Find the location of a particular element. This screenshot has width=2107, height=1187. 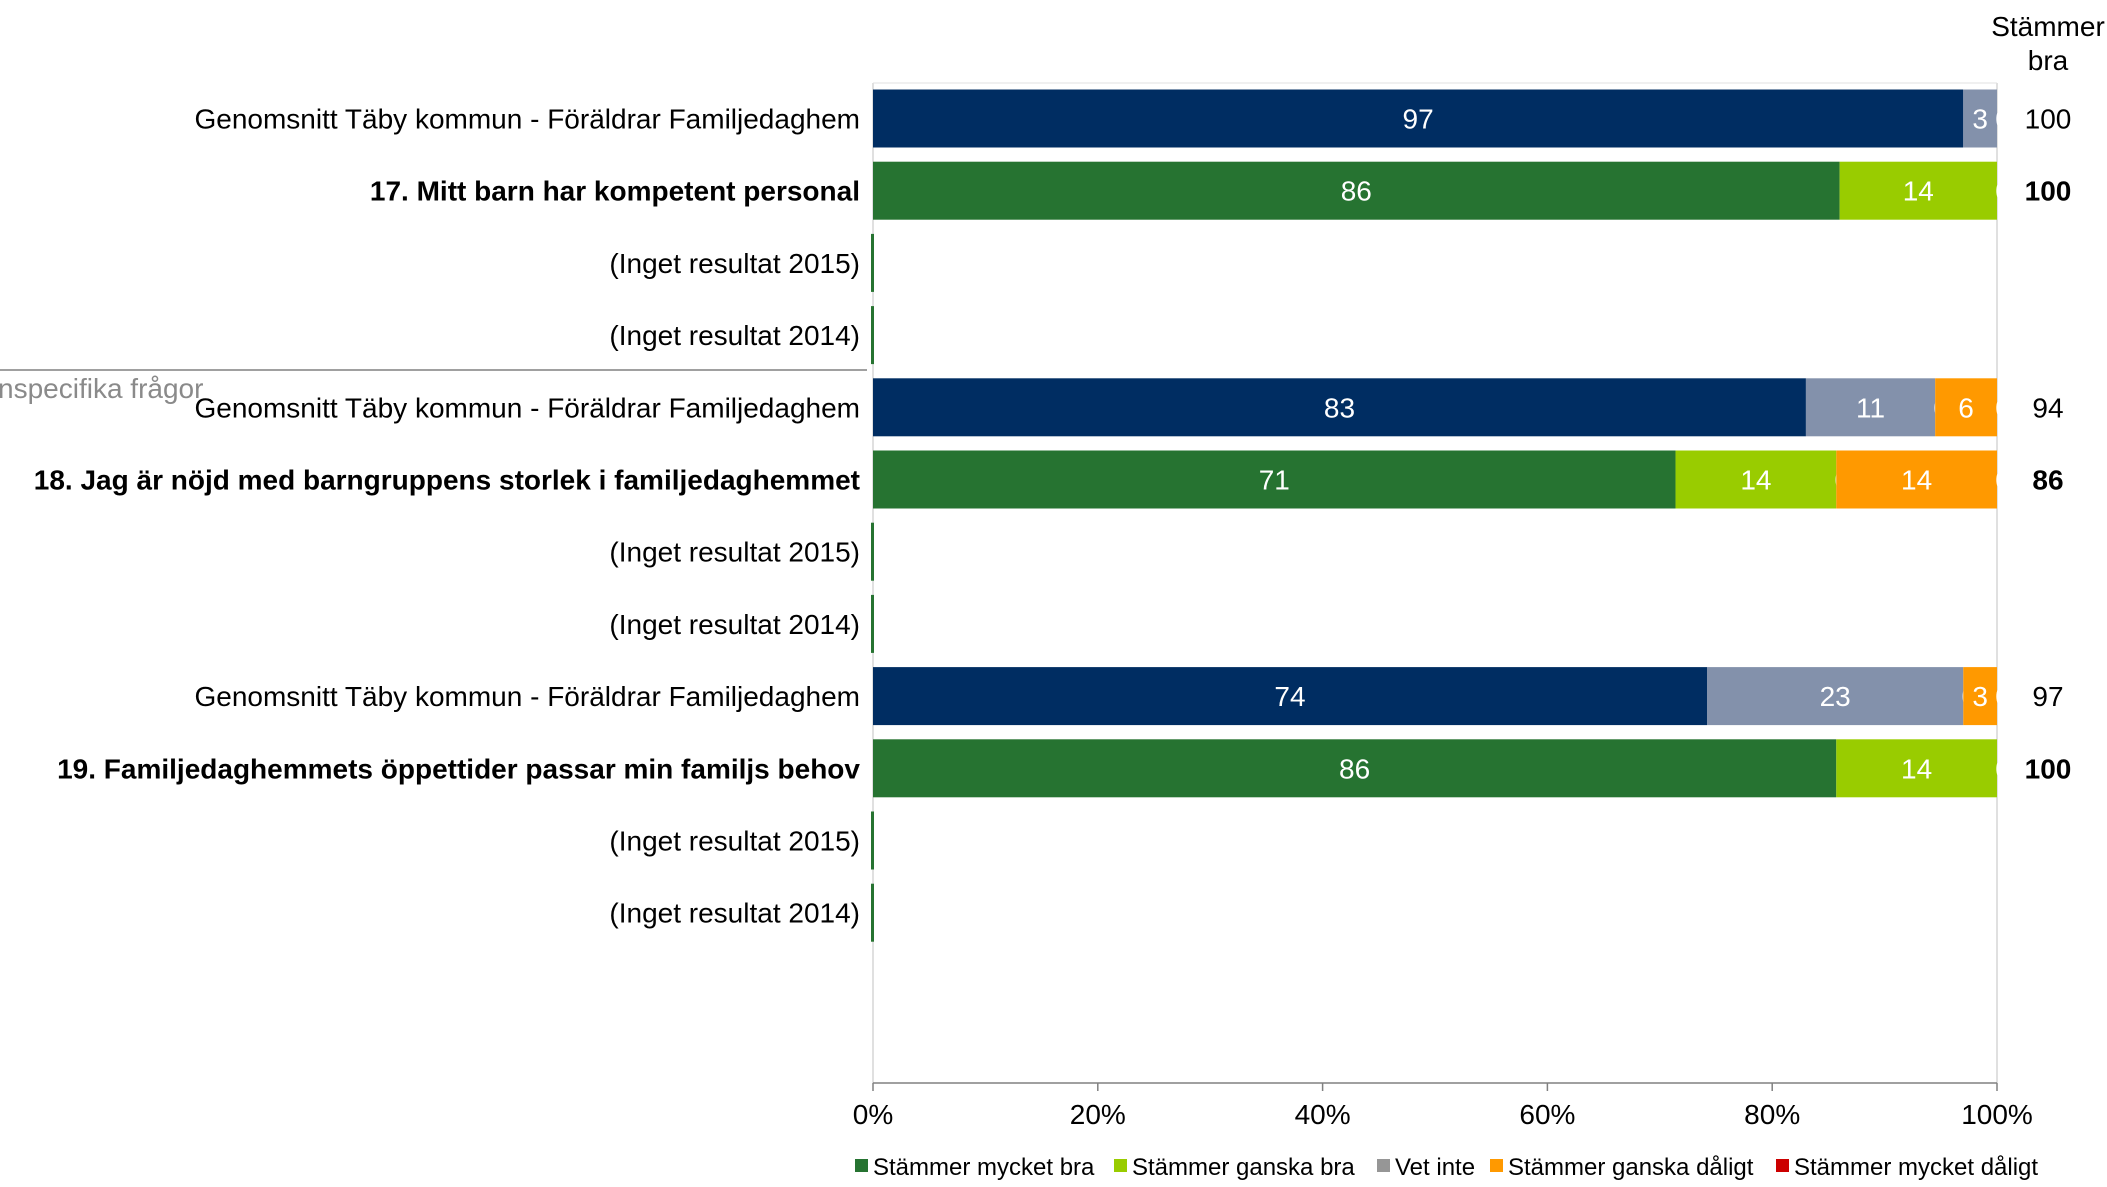

summary-column-header: Stämmer bra is located at coordinates (2048, 43).